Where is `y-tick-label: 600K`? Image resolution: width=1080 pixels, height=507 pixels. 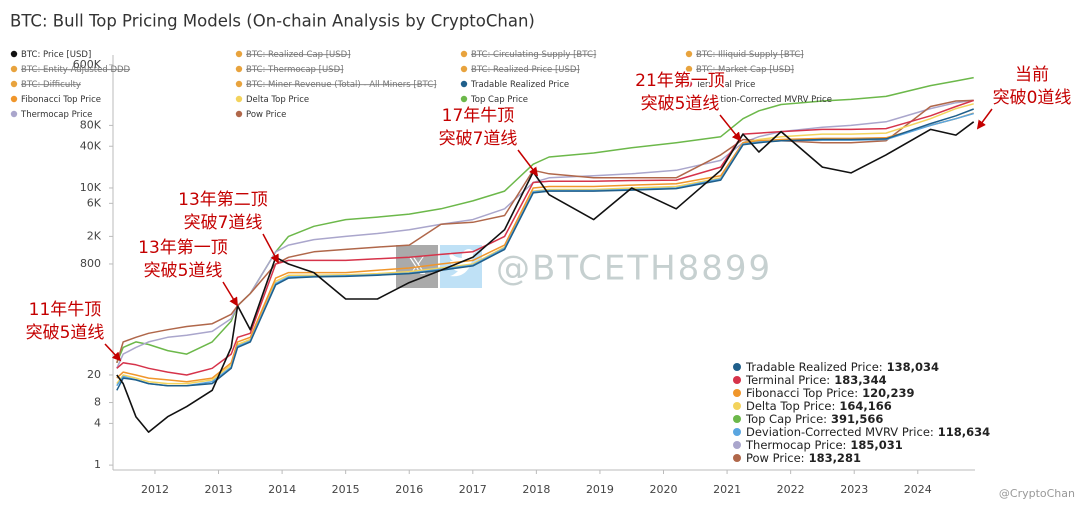 y-tick-label: 600K is located at coordinates (87, 64).